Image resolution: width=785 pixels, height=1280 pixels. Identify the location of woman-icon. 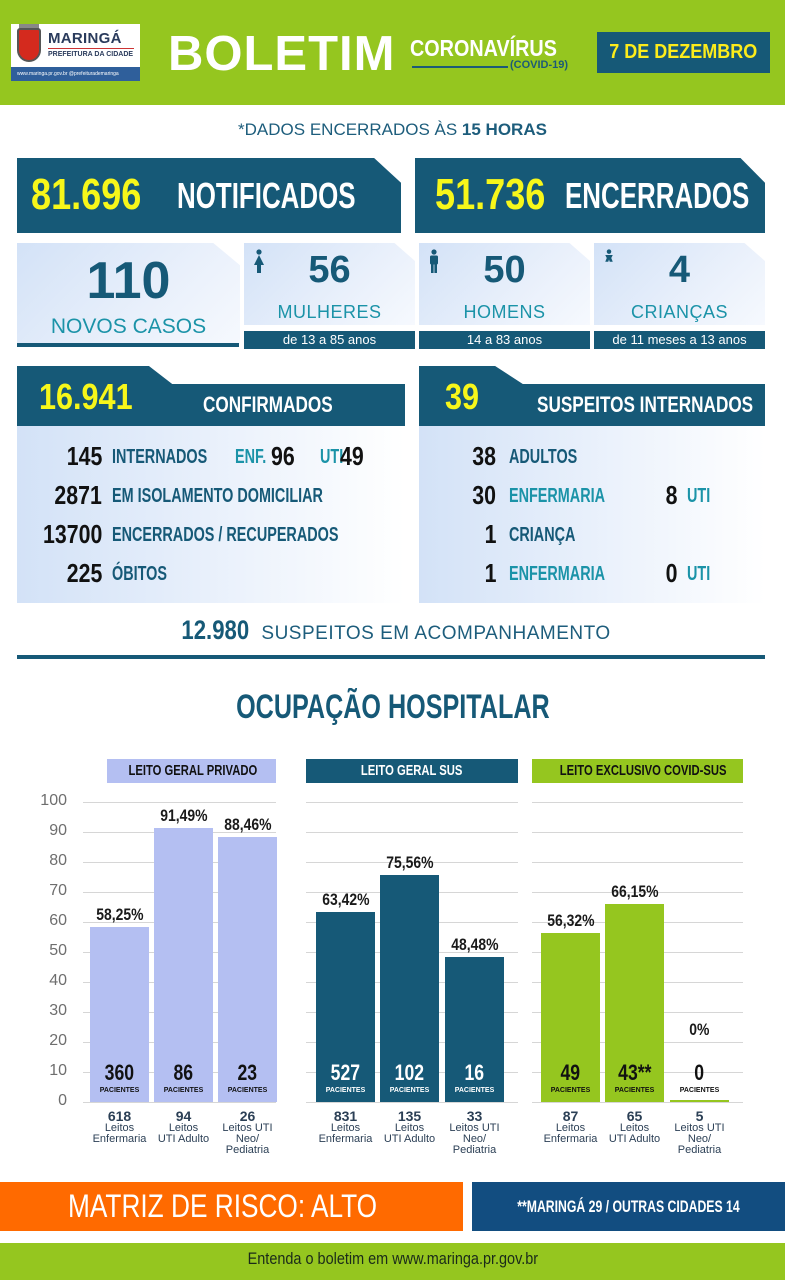
(259, 261).